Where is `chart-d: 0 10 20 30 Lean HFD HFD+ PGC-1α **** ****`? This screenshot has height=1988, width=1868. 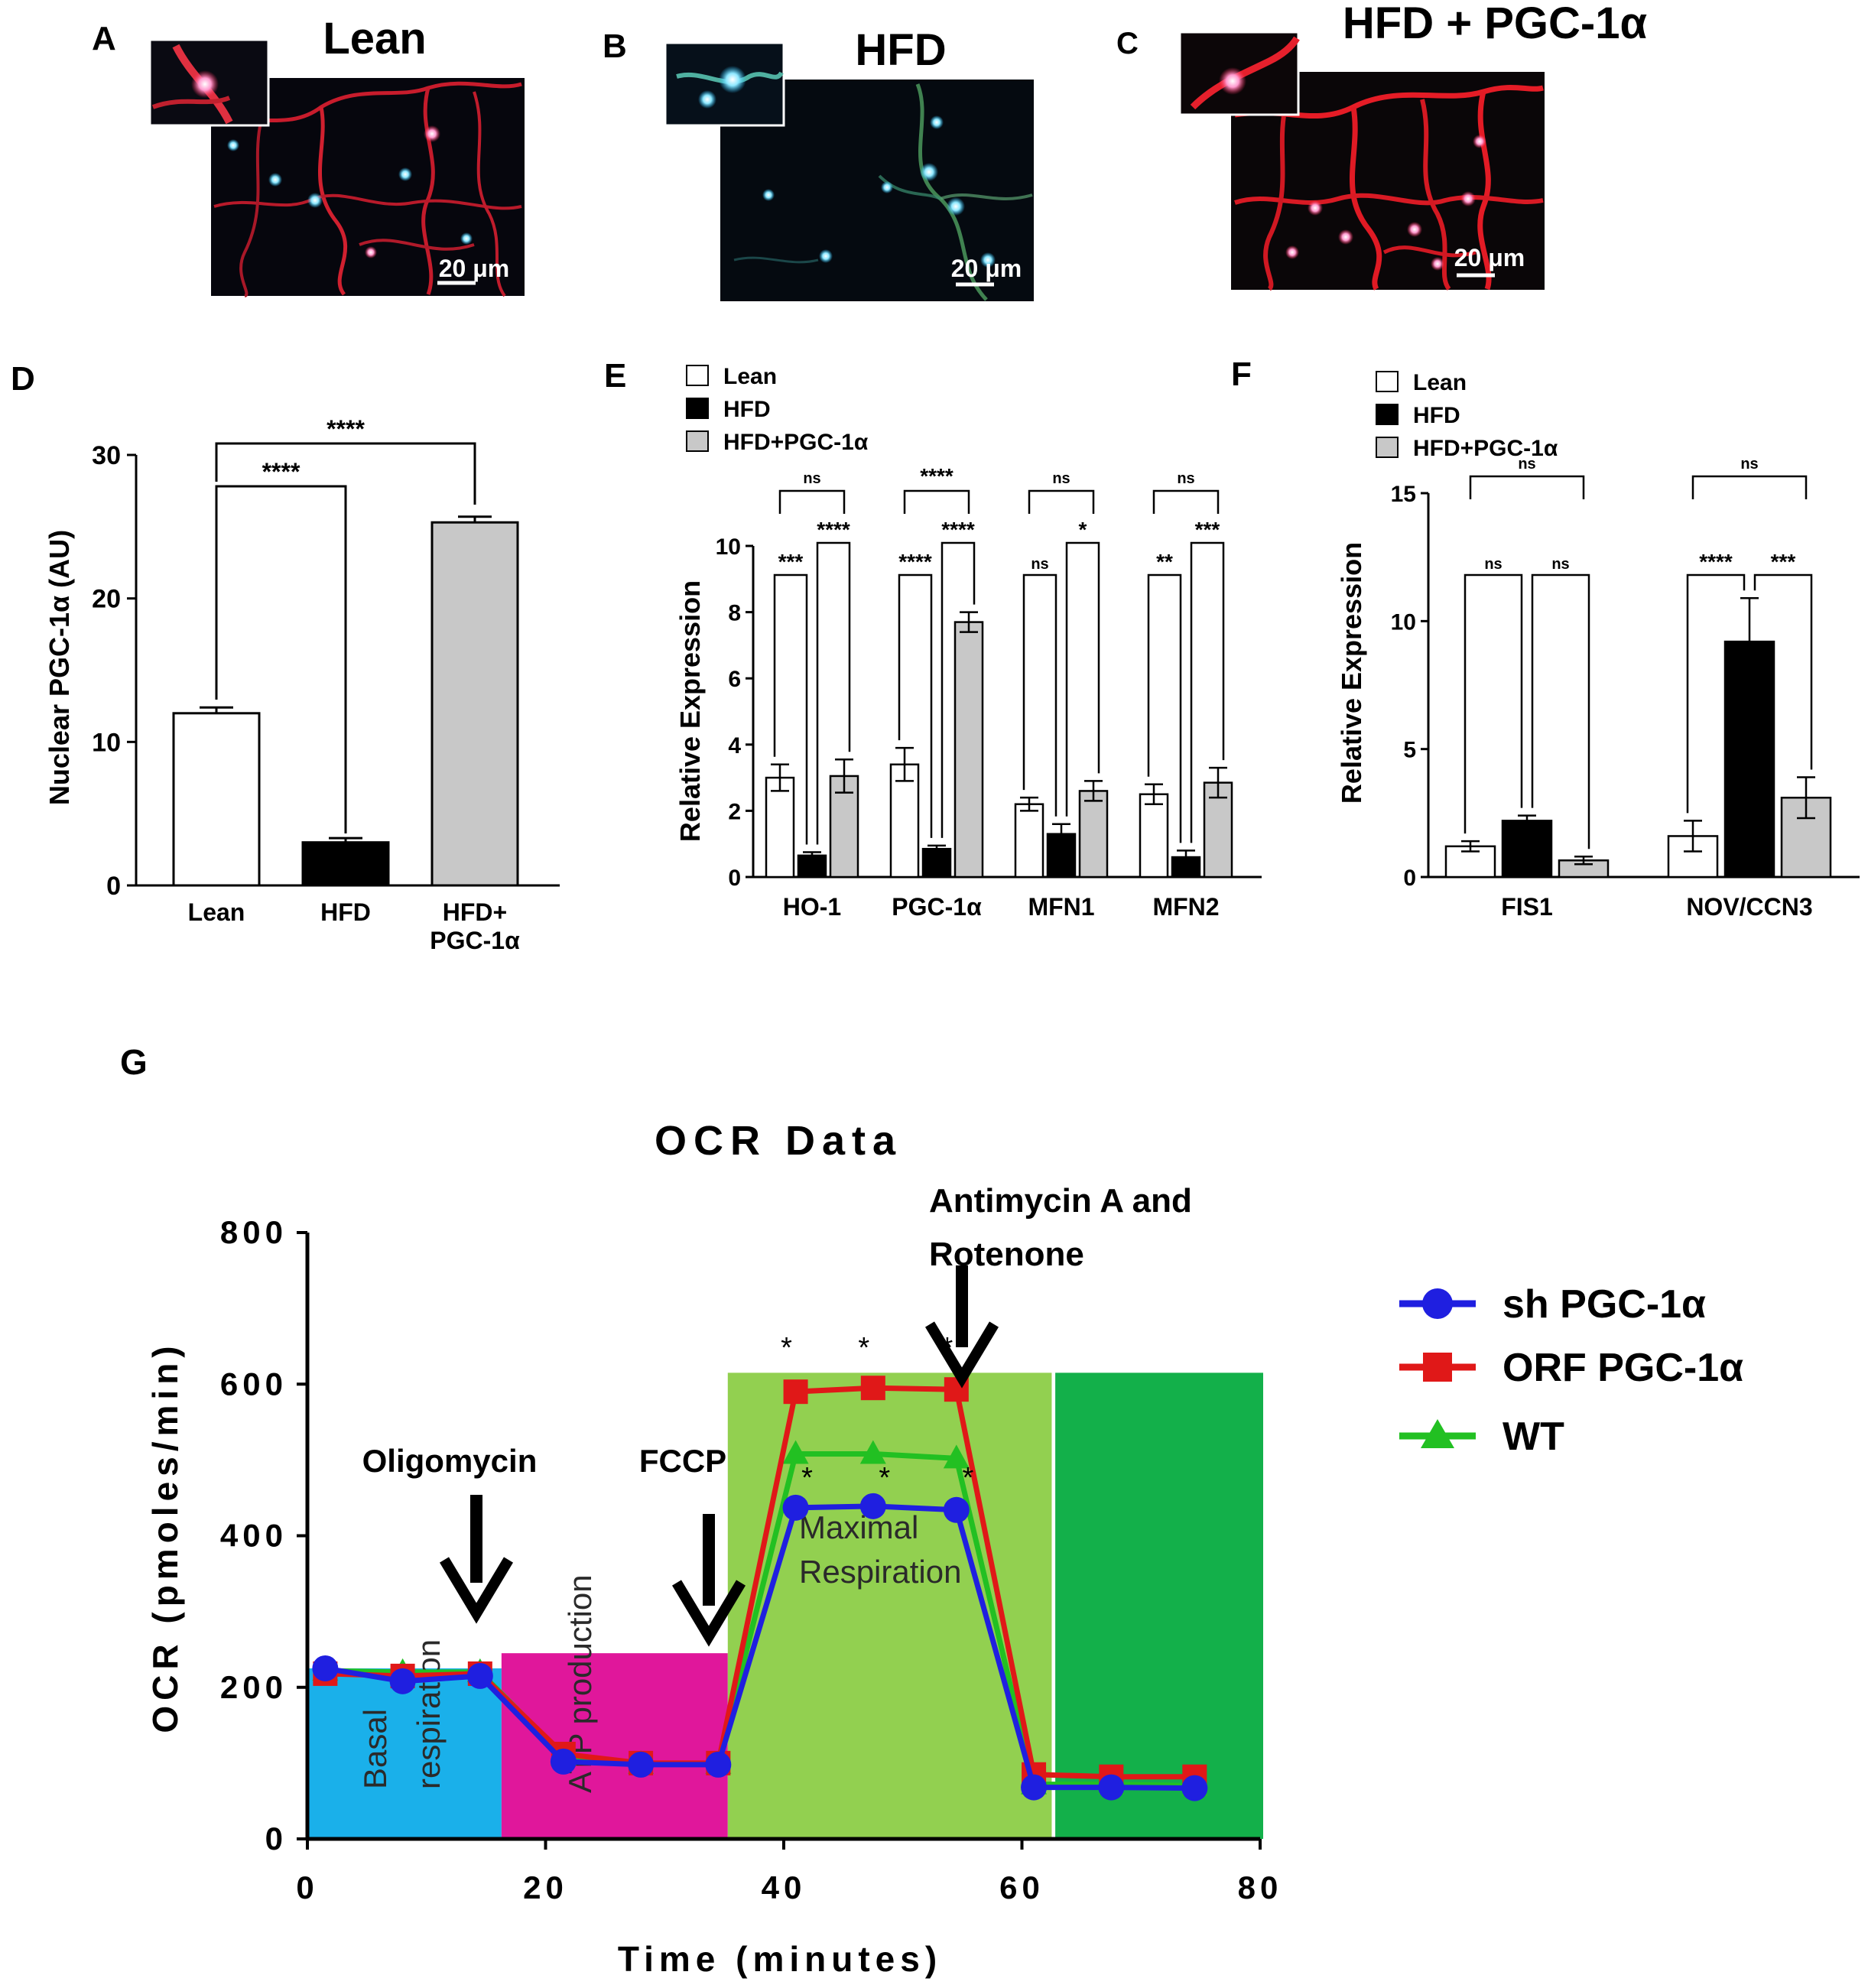 chart-d: 0 10 20 30 Lean HFD HFD+ PGC-1α **** **** is located at coordinates (326, 684).